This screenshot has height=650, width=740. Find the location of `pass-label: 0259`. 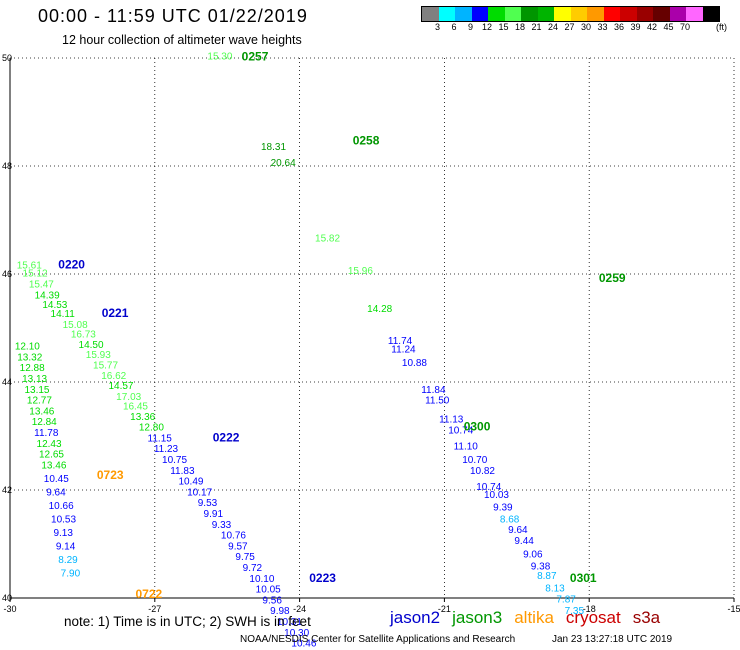

pass-label: 0259 is located at coordinates (612, 278).